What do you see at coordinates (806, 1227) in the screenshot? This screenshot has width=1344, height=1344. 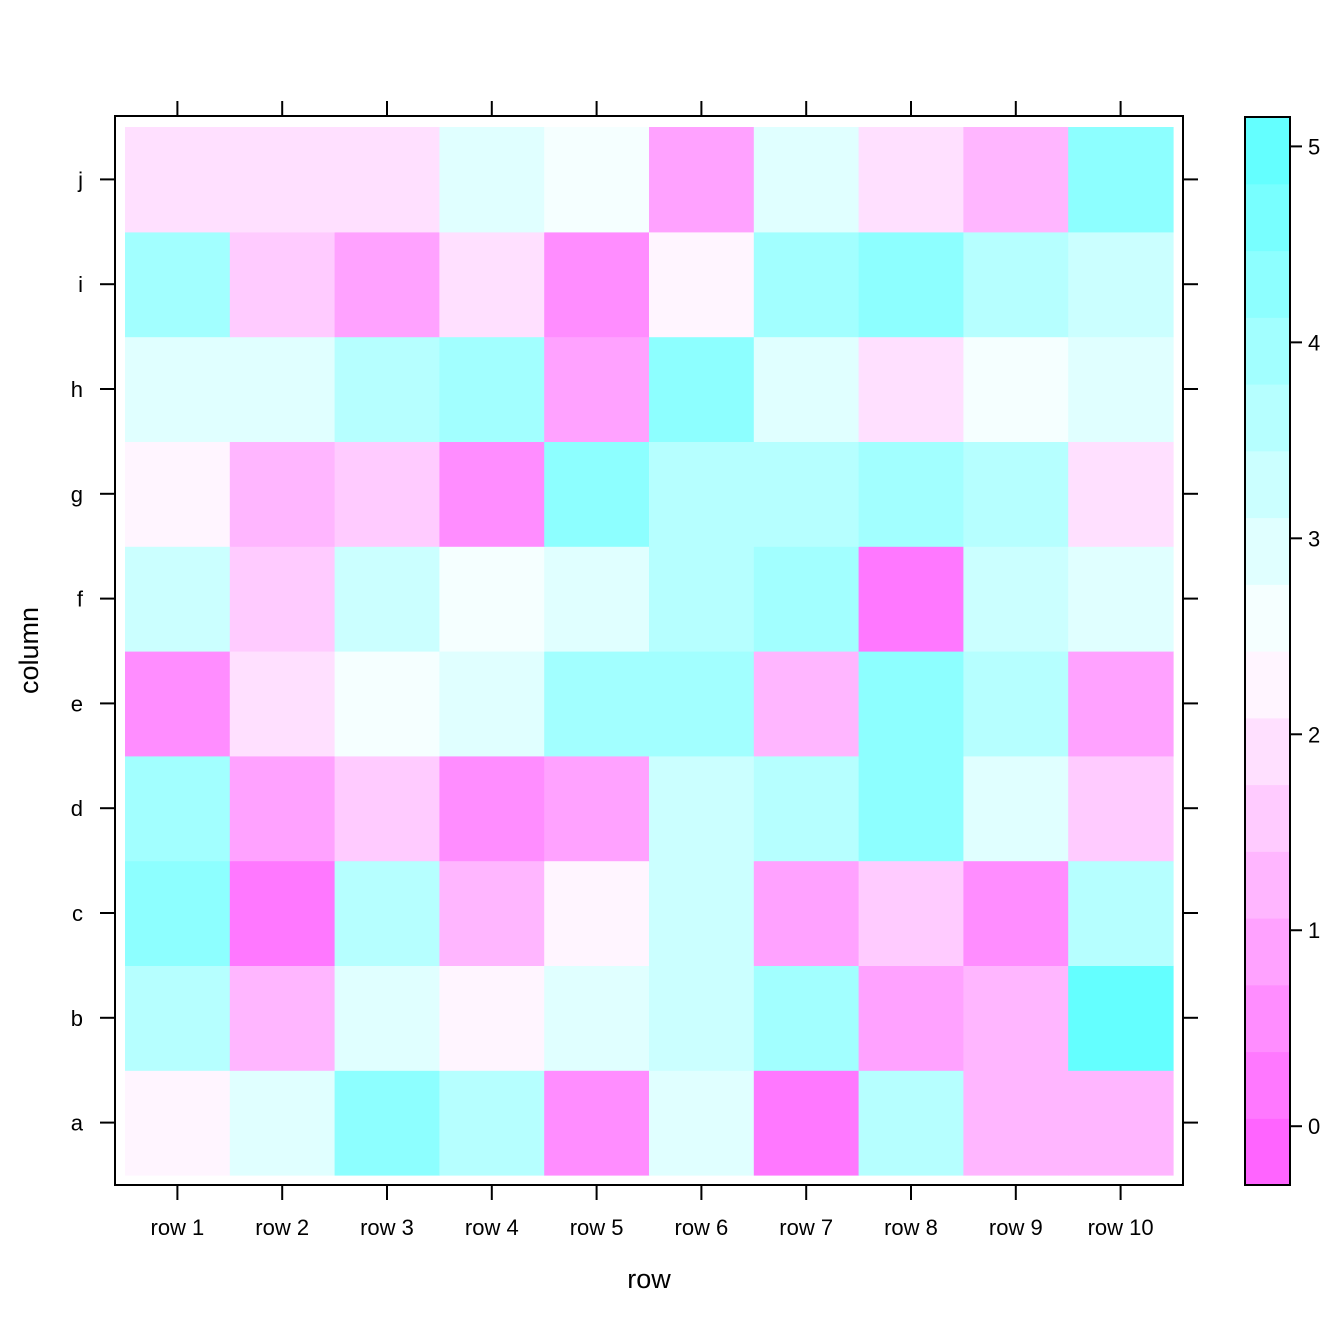 I see `x-tick-label: row 7` at bounding box center [806, 1227].